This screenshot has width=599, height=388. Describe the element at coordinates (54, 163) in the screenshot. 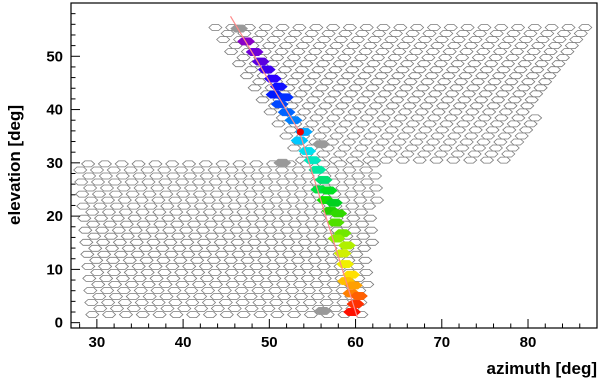

I see `y-tick-label: 30` at that location.